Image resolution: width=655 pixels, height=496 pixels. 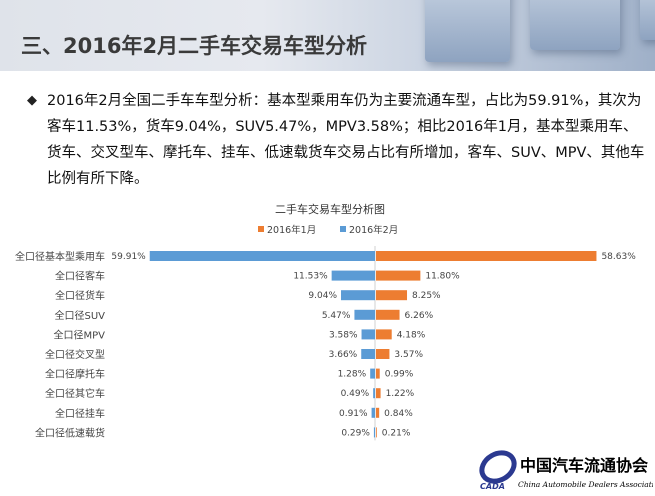 I want to click on category-label: 全口径交叉型, so click(x=75, y=354).